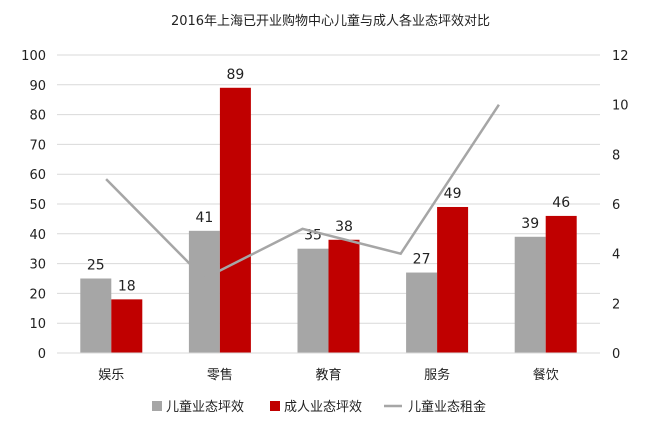 Image resolution: width=661 pixels, height=429 pixels. What do you see at coordinates (37, 175) in the screenshot?
I see `y-tick-label: 60` at bounding box center [37, 175].